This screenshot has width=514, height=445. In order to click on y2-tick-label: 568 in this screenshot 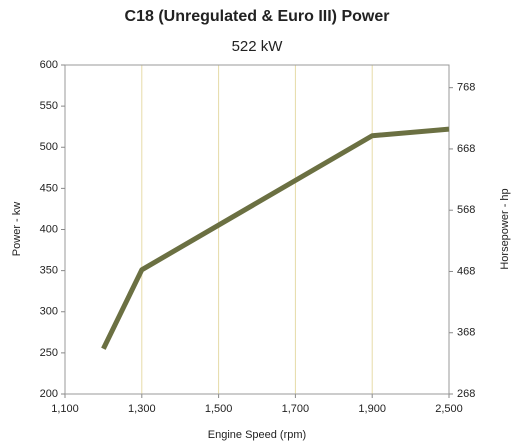, I will do `click(466, 210)`.